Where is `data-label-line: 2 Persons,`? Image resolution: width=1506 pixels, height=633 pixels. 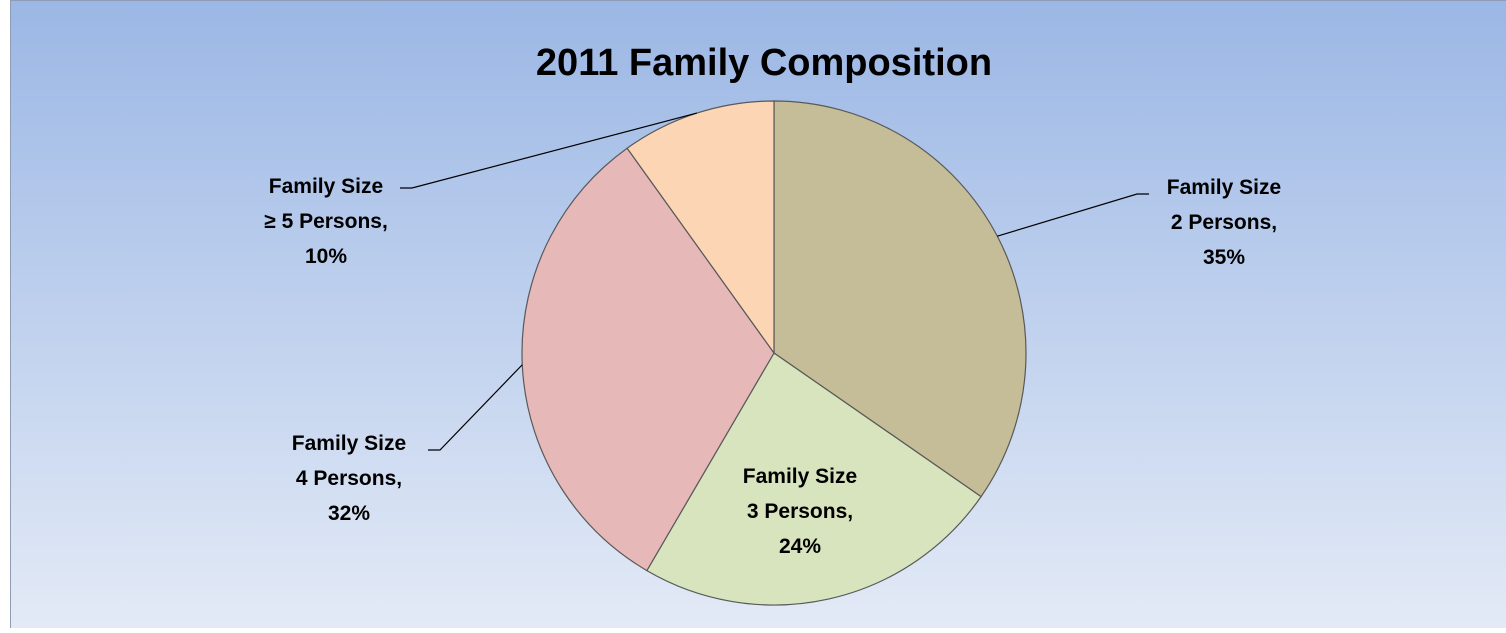
data-label-line: 2 Persons, is located at coordinates (1224, 222).